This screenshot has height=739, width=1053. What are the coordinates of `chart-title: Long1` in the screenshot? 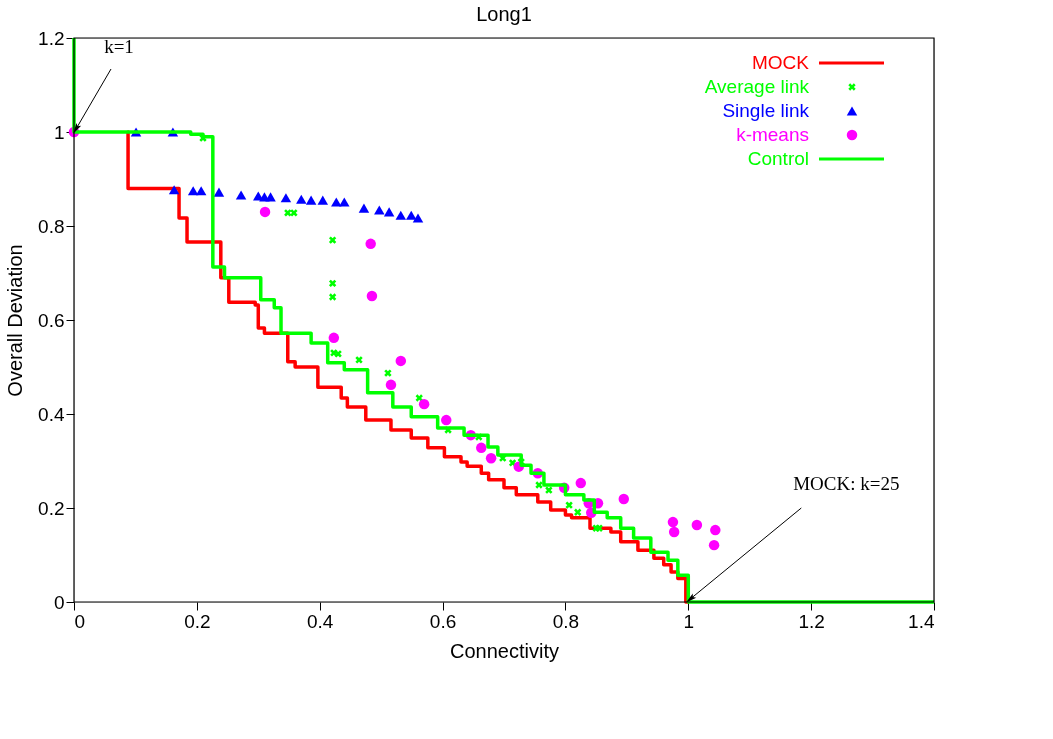 It's located at (504, 14).